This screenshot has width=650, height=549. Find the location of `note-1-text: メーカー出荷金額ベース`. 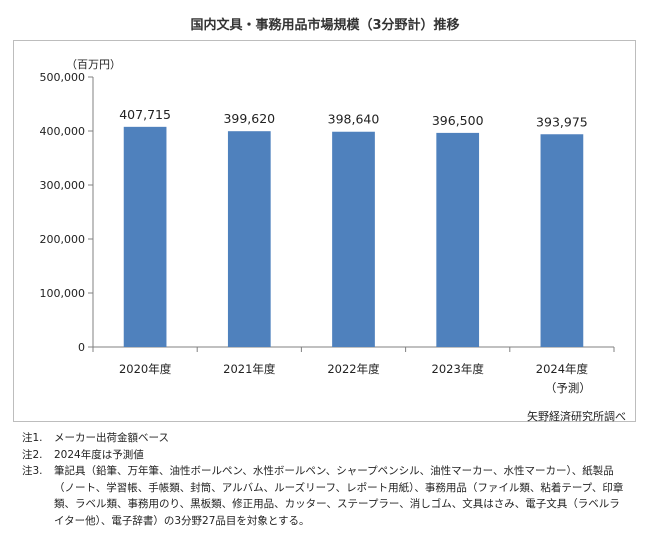

note-1-text: メーカー出荷金額ベース is located at coordinates (111, 438).